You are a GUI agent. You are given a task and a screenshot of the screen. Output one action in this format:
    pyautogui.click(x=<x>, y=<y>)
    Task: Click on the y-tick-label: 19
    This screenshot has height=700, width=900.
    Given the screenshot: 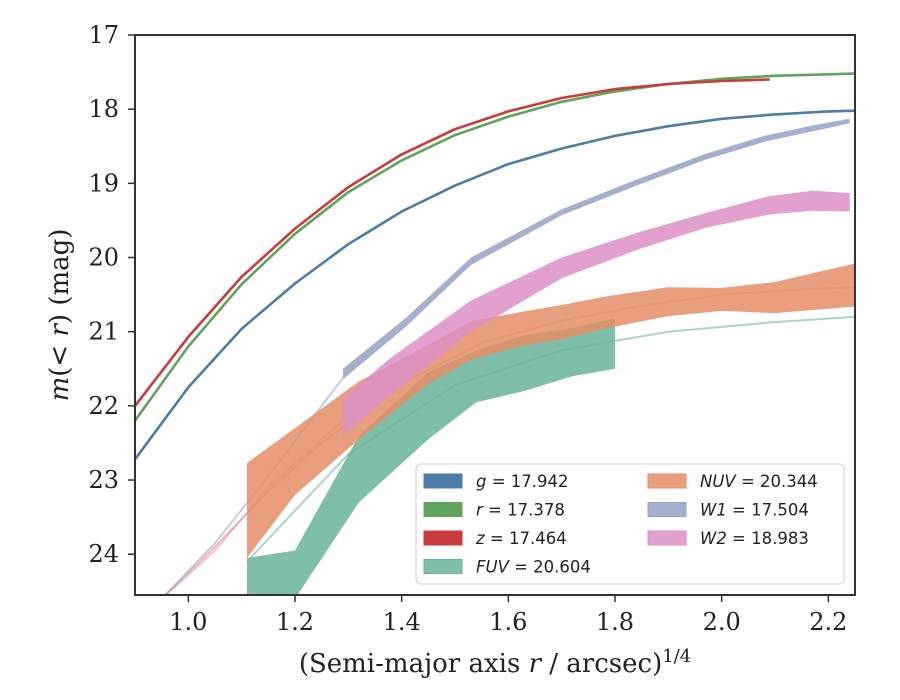 What is the action you would take?
    pyautogui.click(x=103, y=183)
    